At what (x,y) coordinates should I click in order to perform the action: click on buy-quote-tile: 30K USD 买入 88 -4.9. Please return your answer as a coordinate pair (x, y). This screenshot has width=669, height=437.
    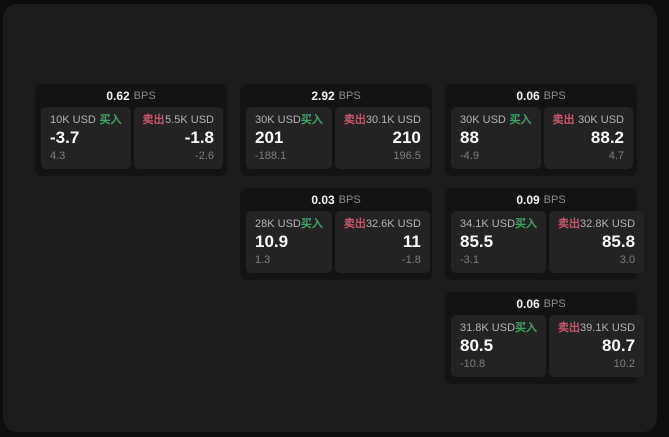
    Looking at the image, I should click on (496, 138).